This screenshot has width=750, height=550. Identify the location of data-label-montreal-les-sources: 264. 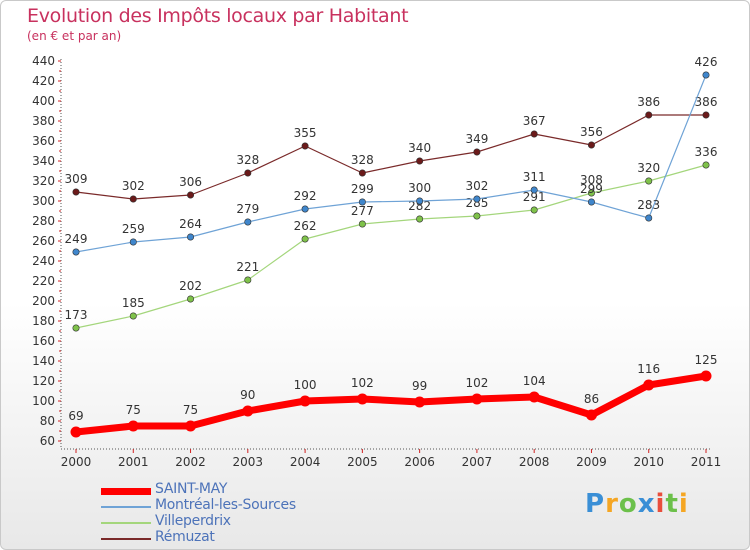
(190, 224).